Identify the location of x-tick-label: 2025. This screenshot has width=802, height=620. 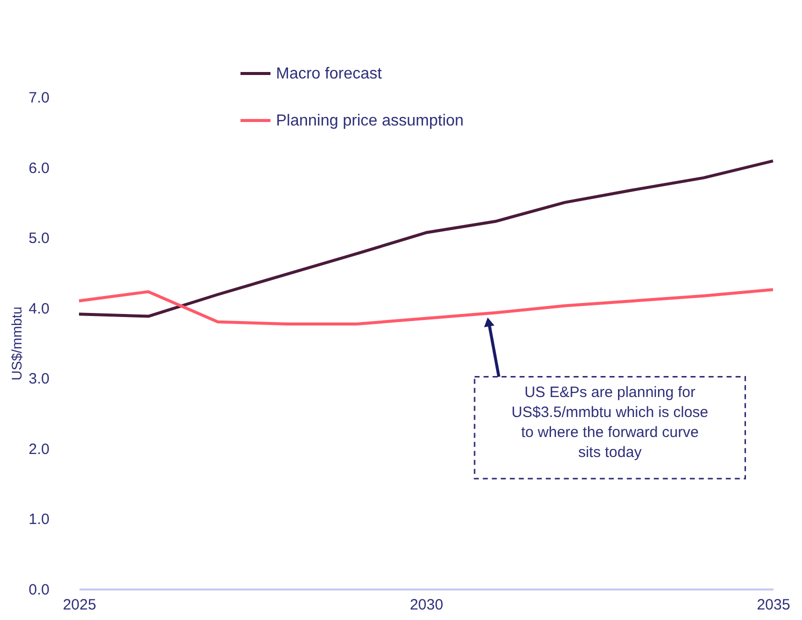
(79, 605).